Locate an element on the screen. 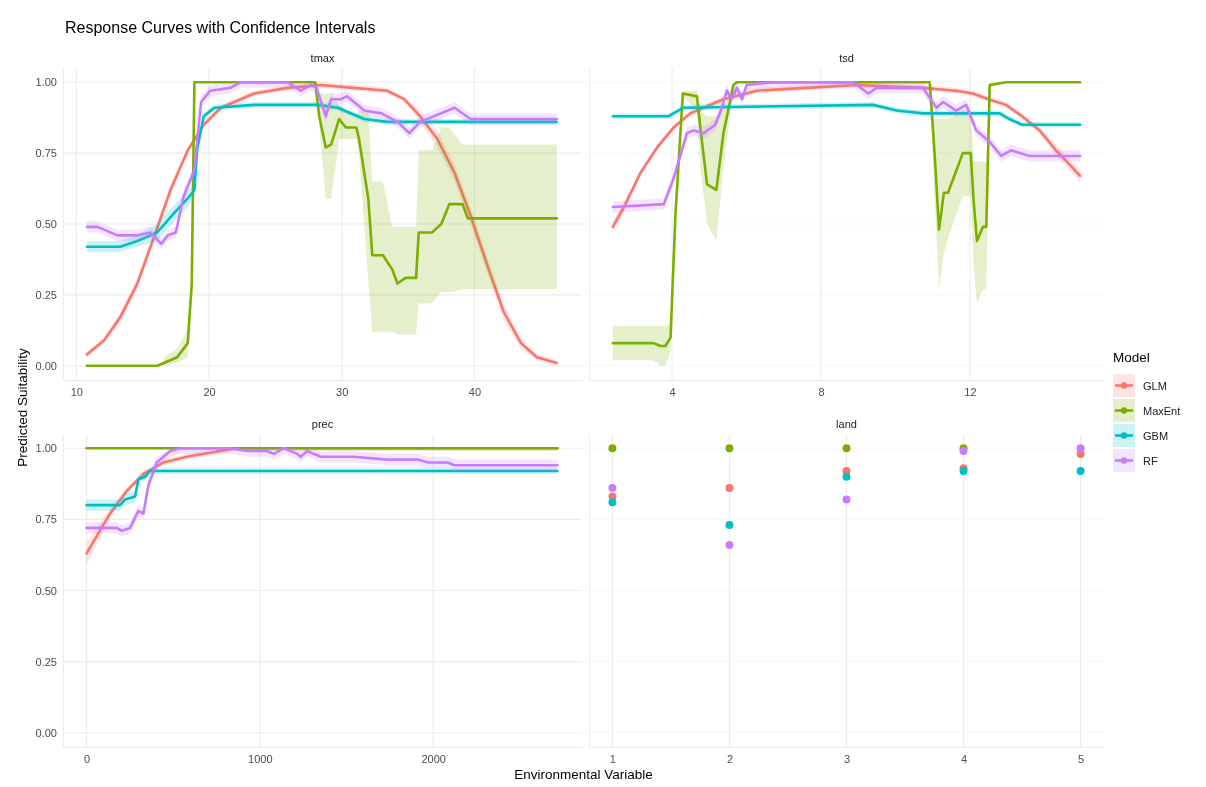  legend-label: GLM is located at coordinates (1155, 386).